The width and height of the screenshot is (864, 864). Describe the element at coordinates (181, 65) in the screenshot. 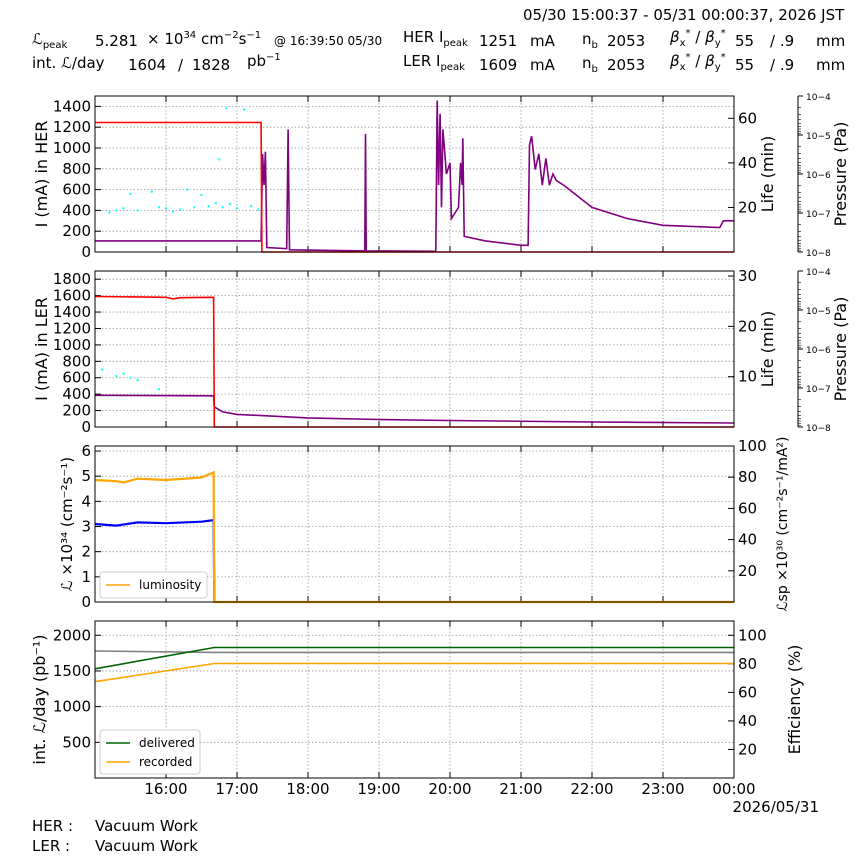

I see `int-lumi-sep: /` at that location.